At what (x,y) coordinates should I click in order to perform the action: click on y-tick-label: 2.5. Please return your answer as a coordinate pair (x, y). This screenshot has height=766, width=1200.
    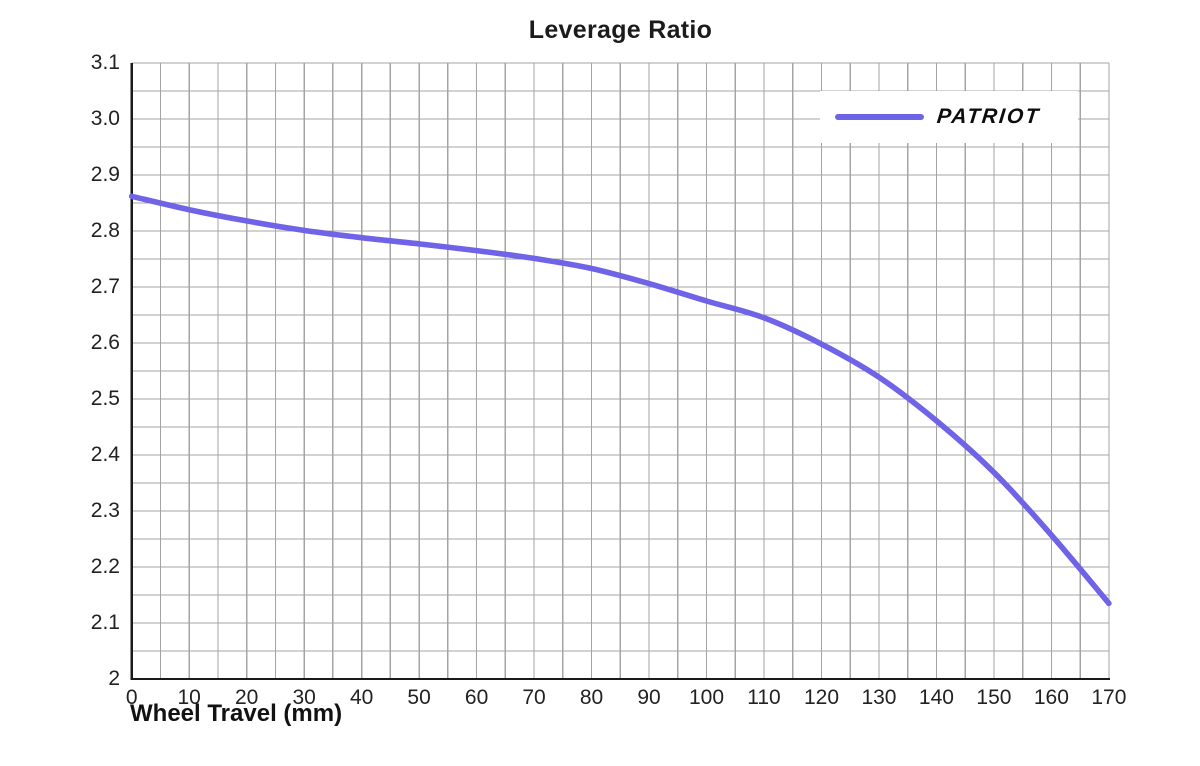
    Looking at the image, I should click on (105, 398).